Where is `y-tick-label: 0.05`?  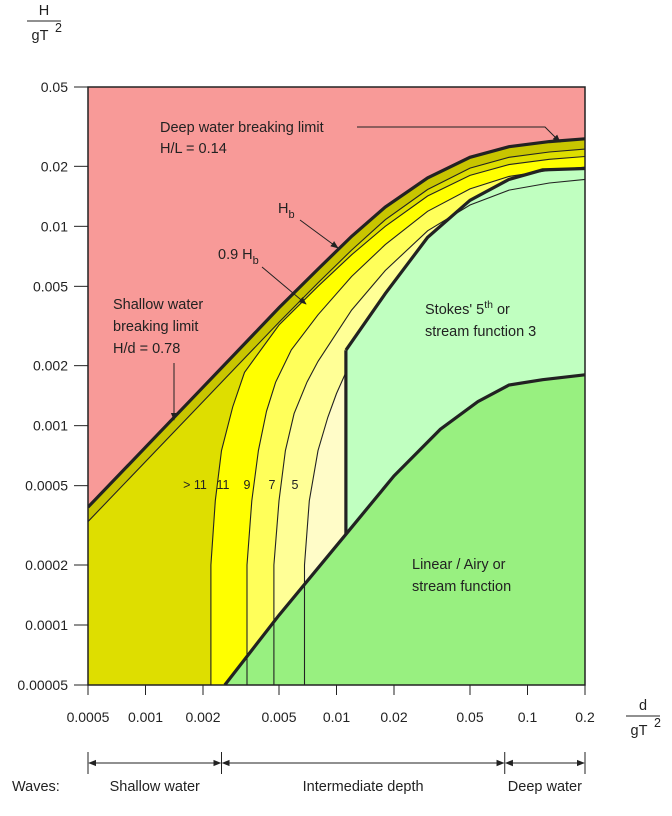 y-tick-label: 0.05 is located at coordinates (54, 87).